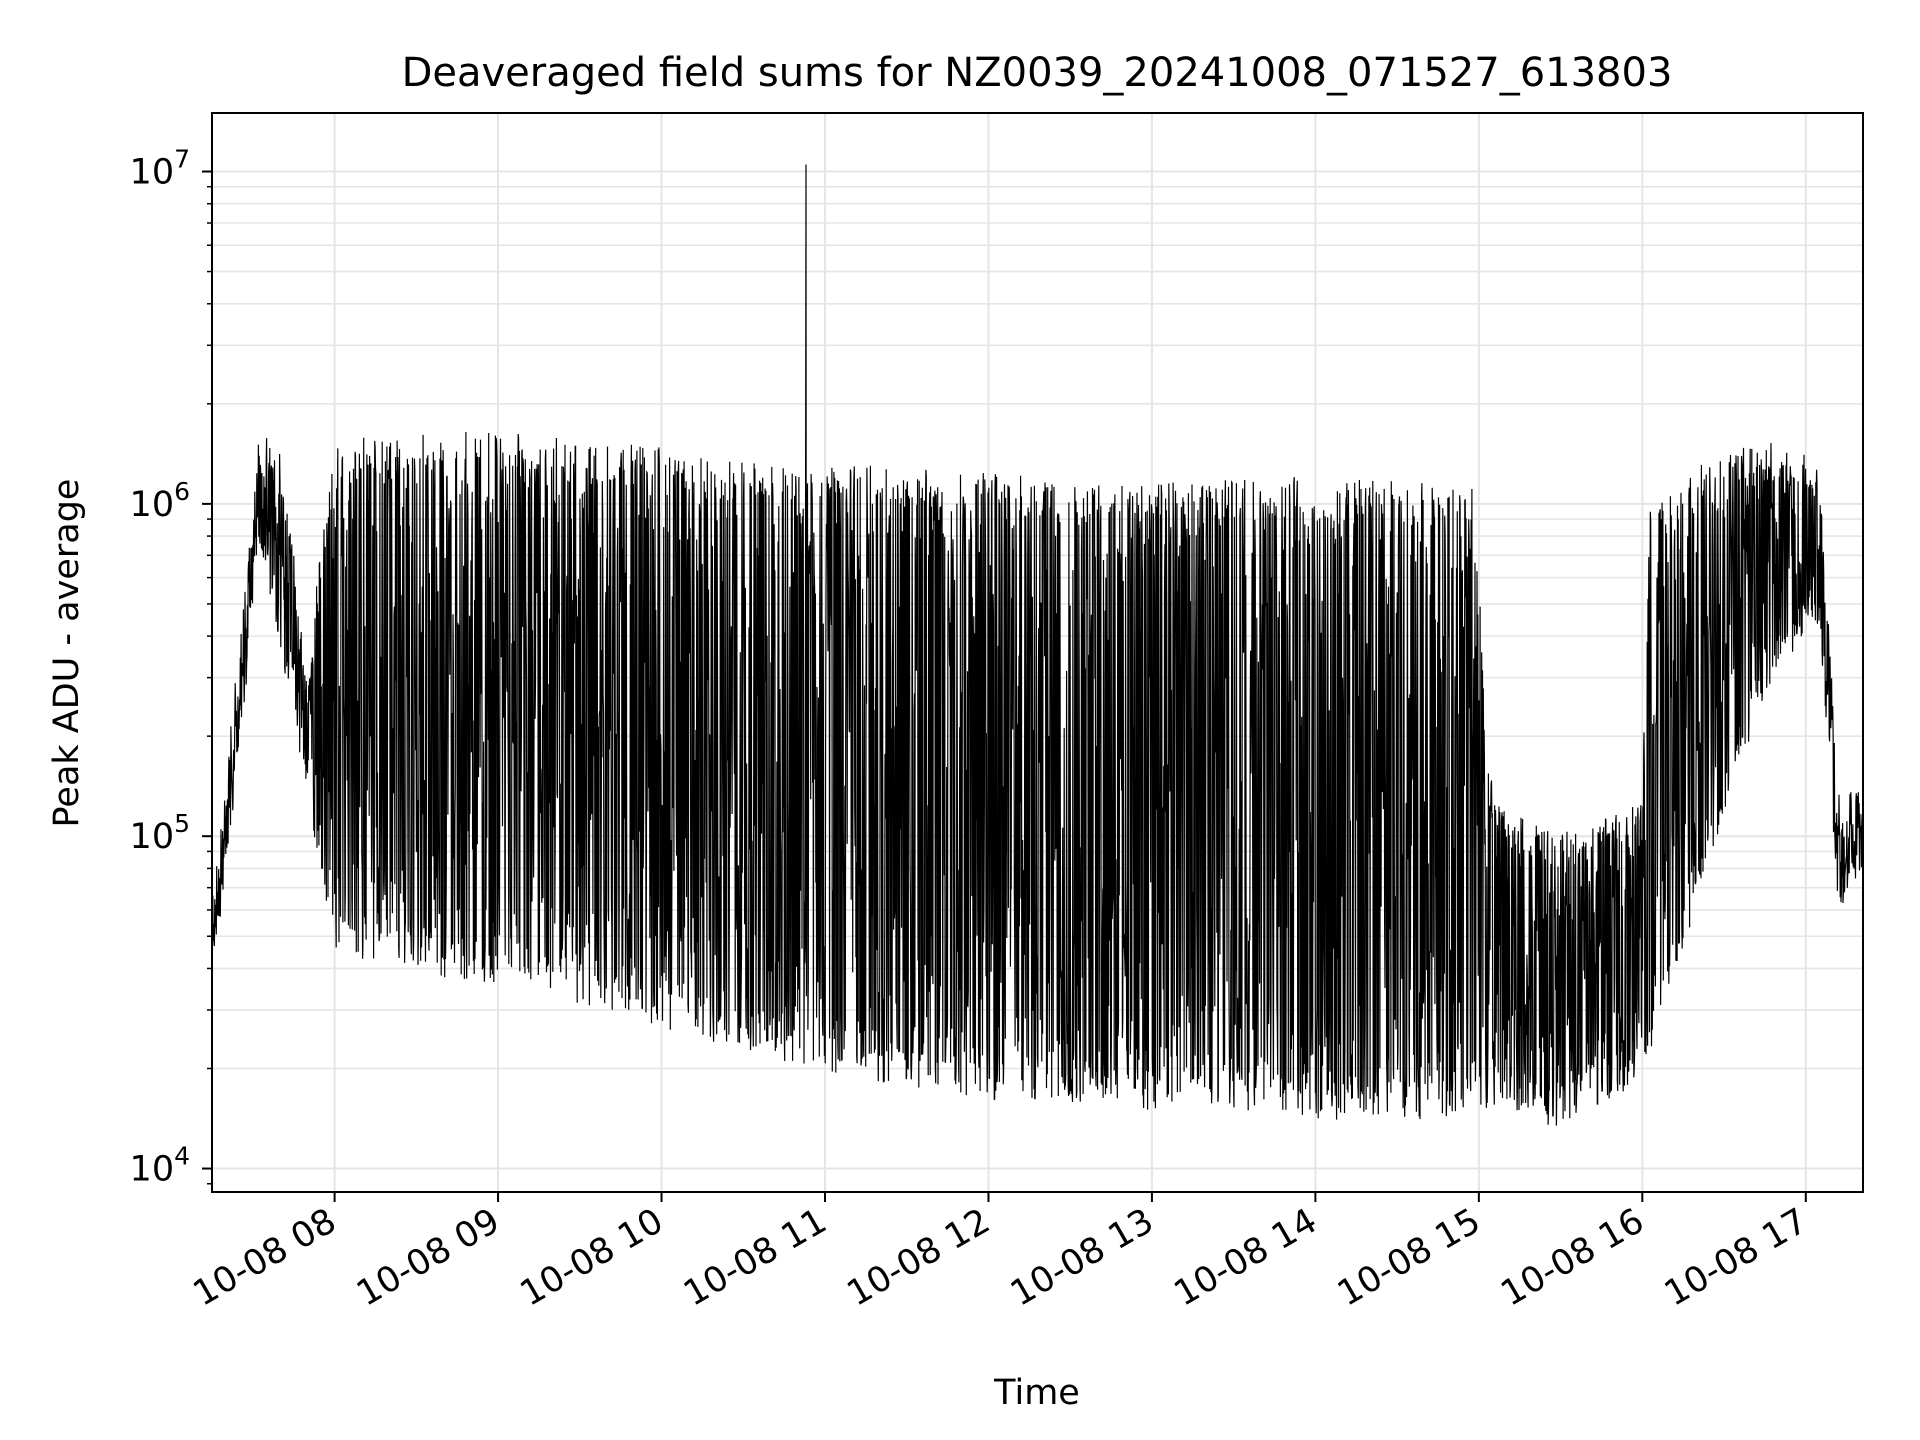 This screenshot has width=1920, height=1440. What do you see at coordinates (160, 169) in the screenshot?
I see `y-tick-label: 10⁷` at bounding box center [160, 169].